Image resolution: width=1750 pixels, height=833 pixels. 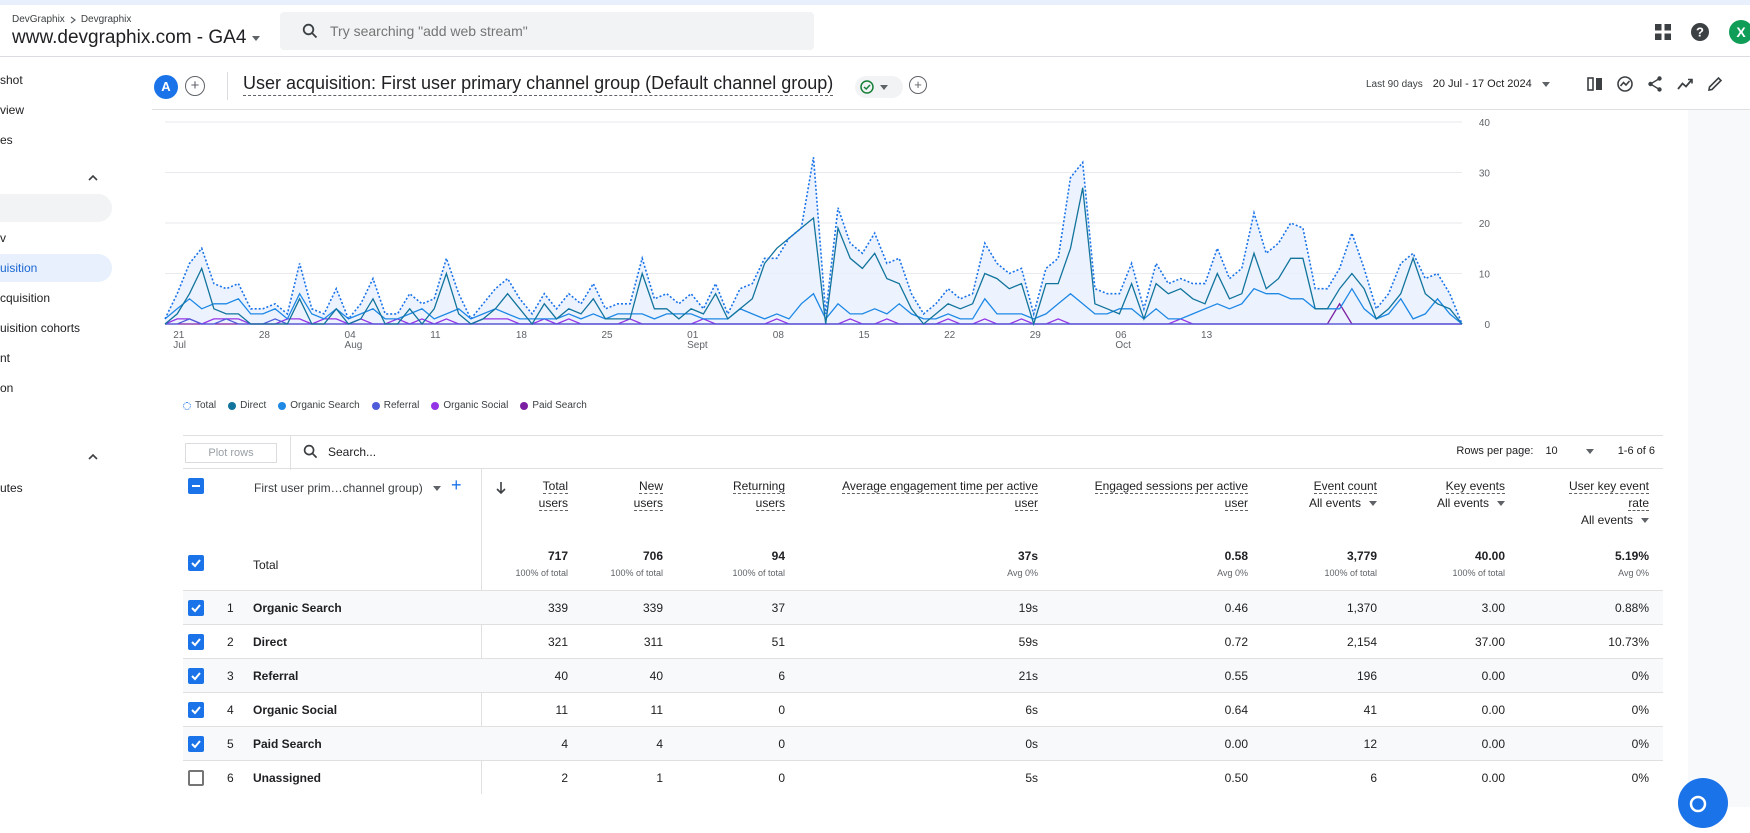 I want to click on total-row-checkbox, so click(x=196, y=563).